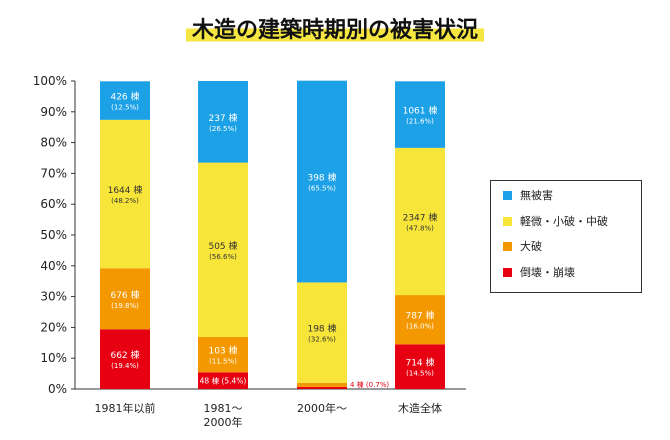  What do you see at coordinates (125, 408) in the screenshot?
I see `x-tick-label: 1981年以前` at bounding box center [125, 408].